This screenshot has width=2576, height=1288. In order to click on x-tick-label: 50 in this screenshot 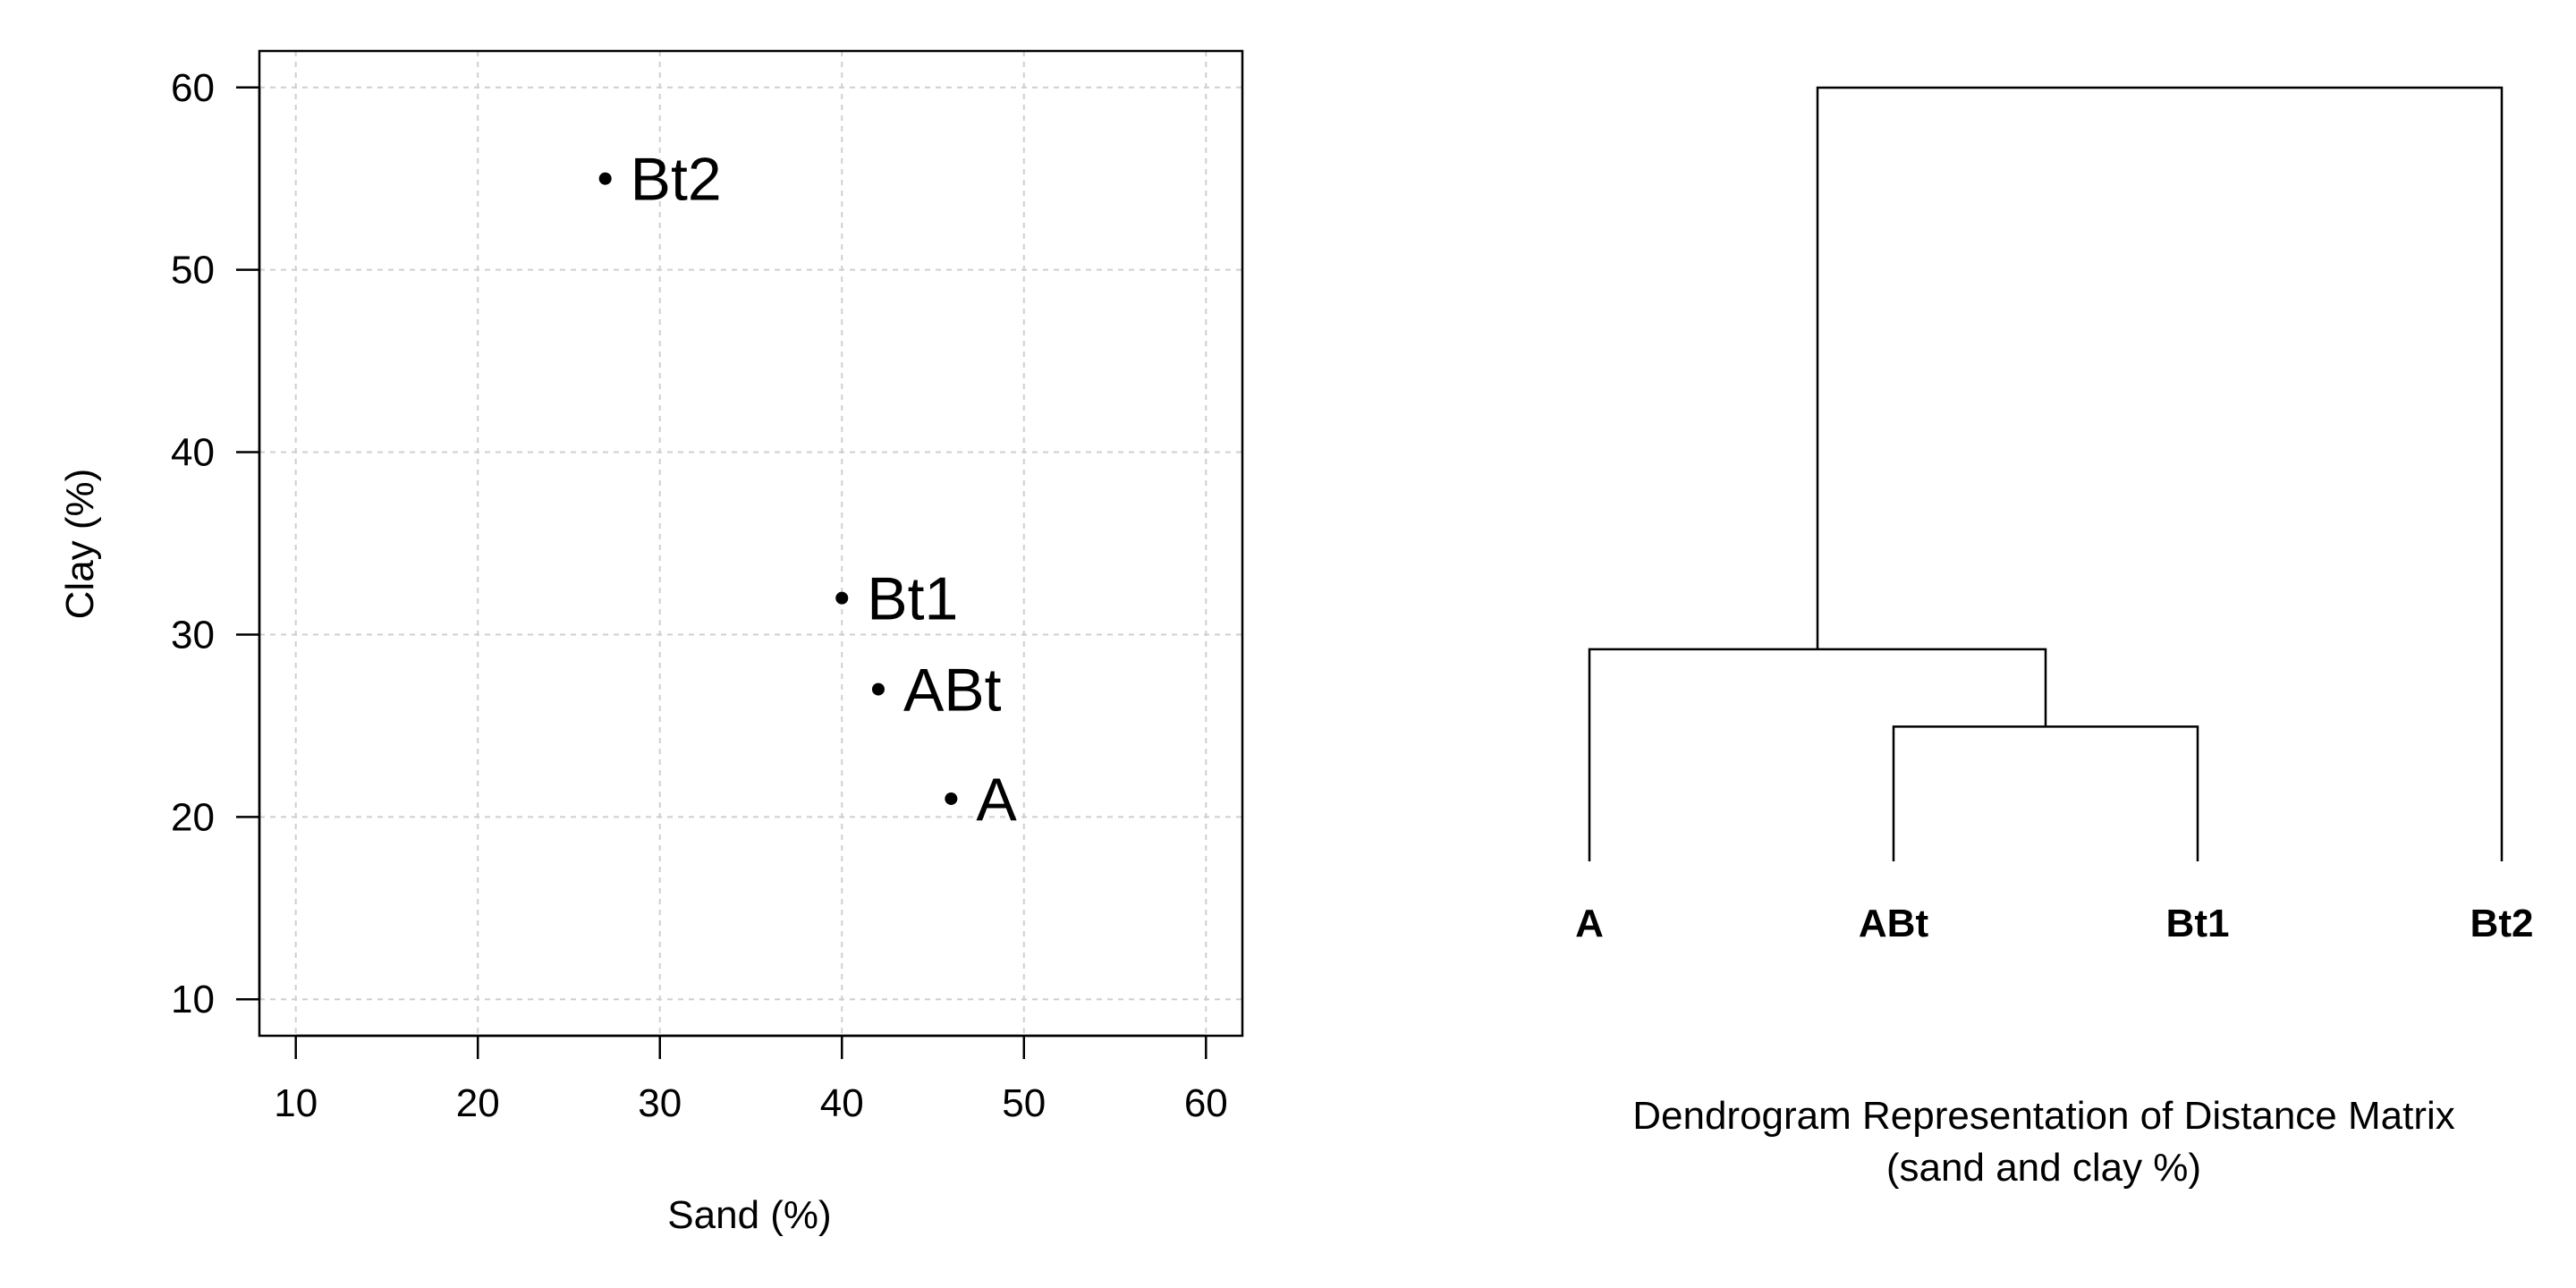, I will do `click(1024, 1103)`.